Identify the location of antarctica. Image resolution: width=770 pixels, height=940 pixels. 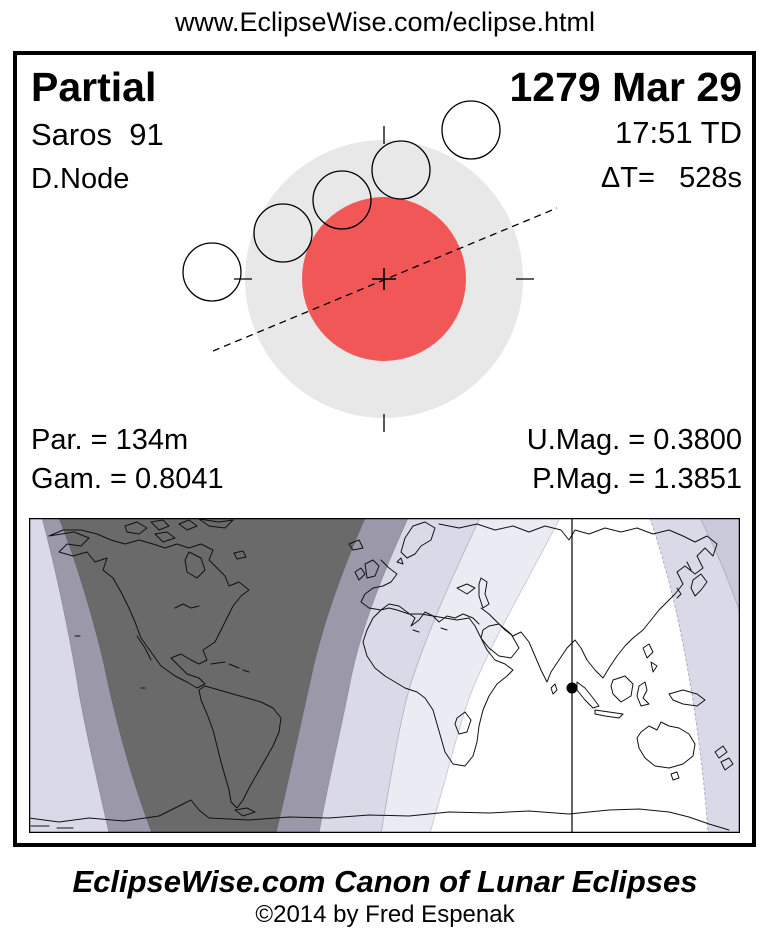
(379, 815).